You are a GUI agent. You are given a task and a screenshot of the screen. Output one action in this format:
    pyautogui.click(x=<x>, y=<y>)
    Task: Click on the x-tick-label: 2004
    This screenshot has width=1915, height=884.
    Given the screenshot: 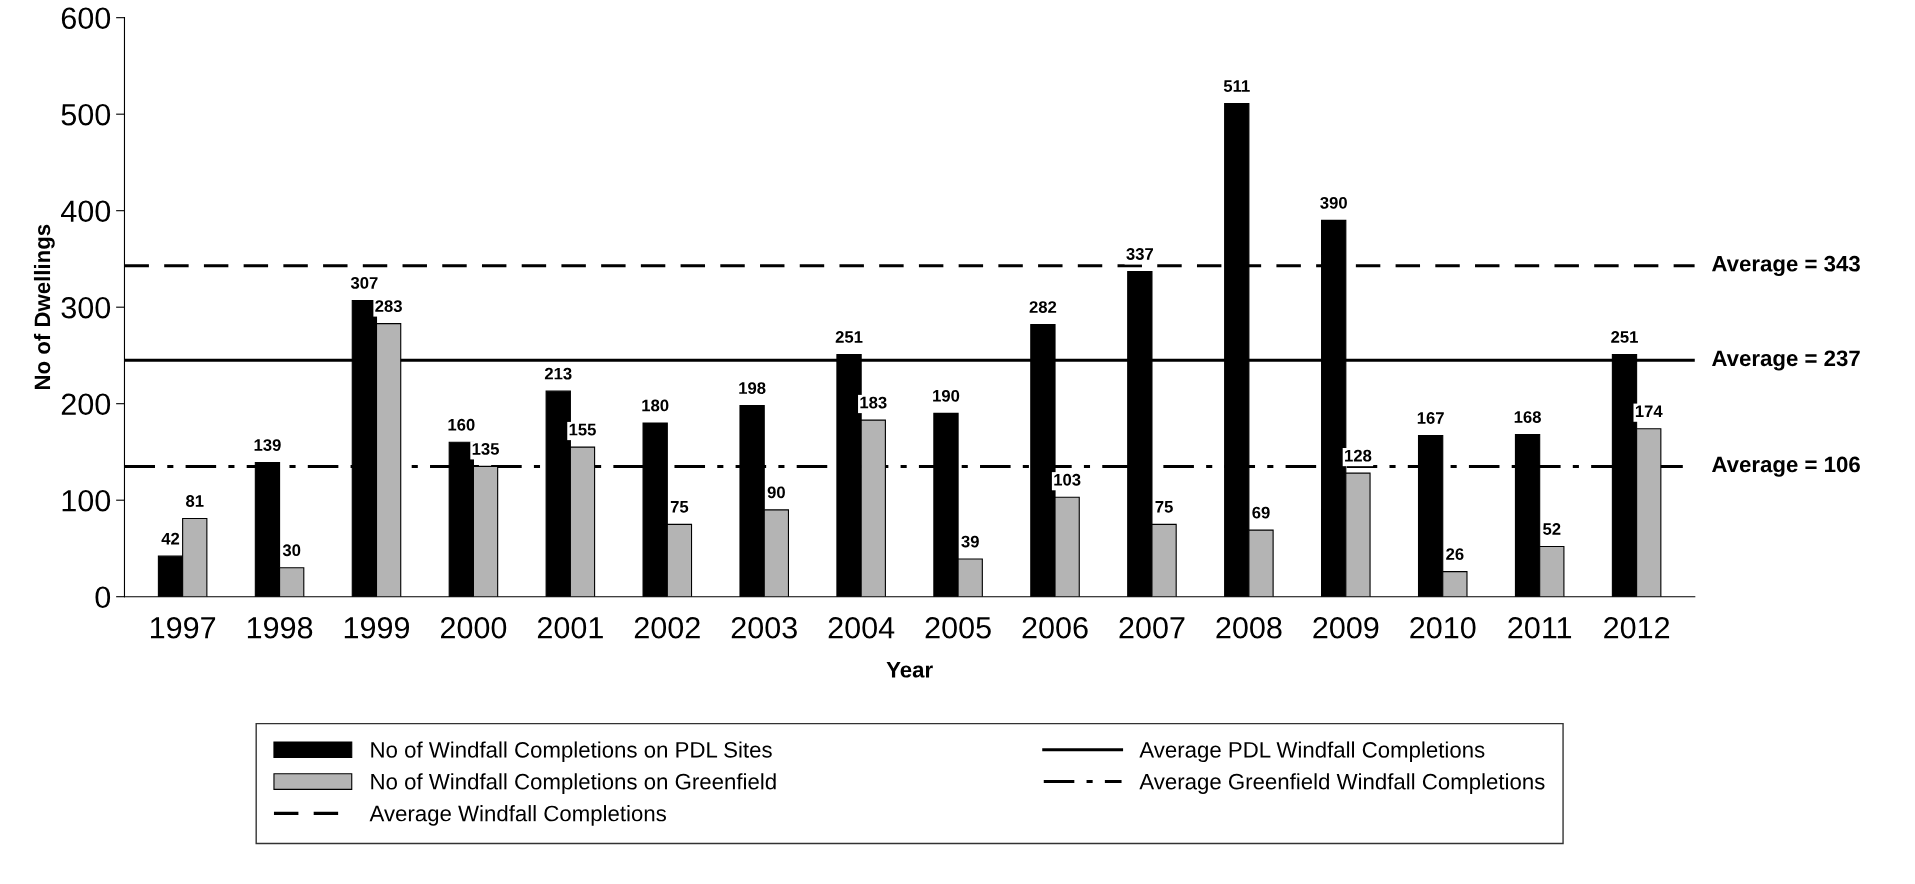 What is the action you would take?
    pyautogui.click(x=861, y=627)
    